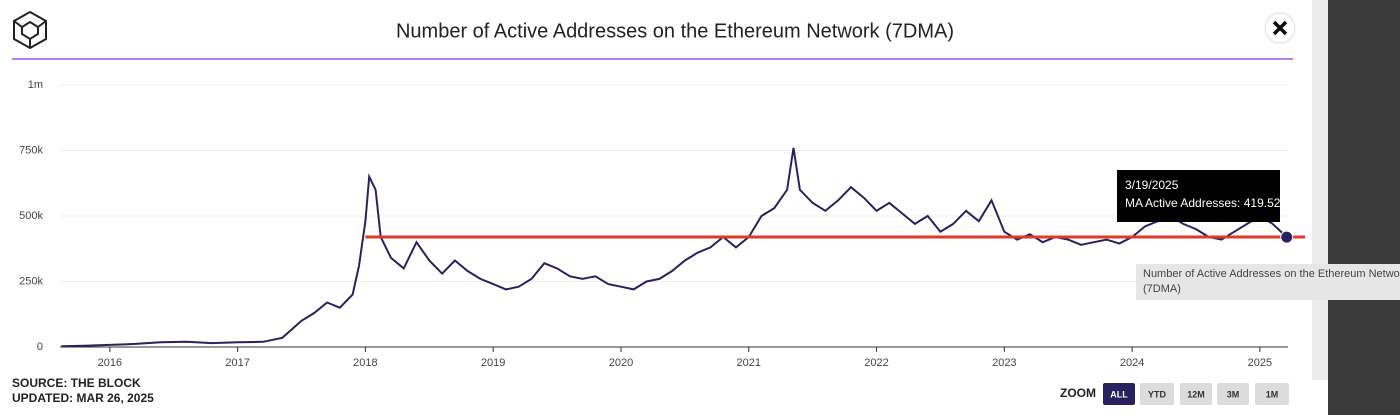 This screenshot has height=420, width=1400. I want to click on x-tick-label: 2024, so click(1132, 363).